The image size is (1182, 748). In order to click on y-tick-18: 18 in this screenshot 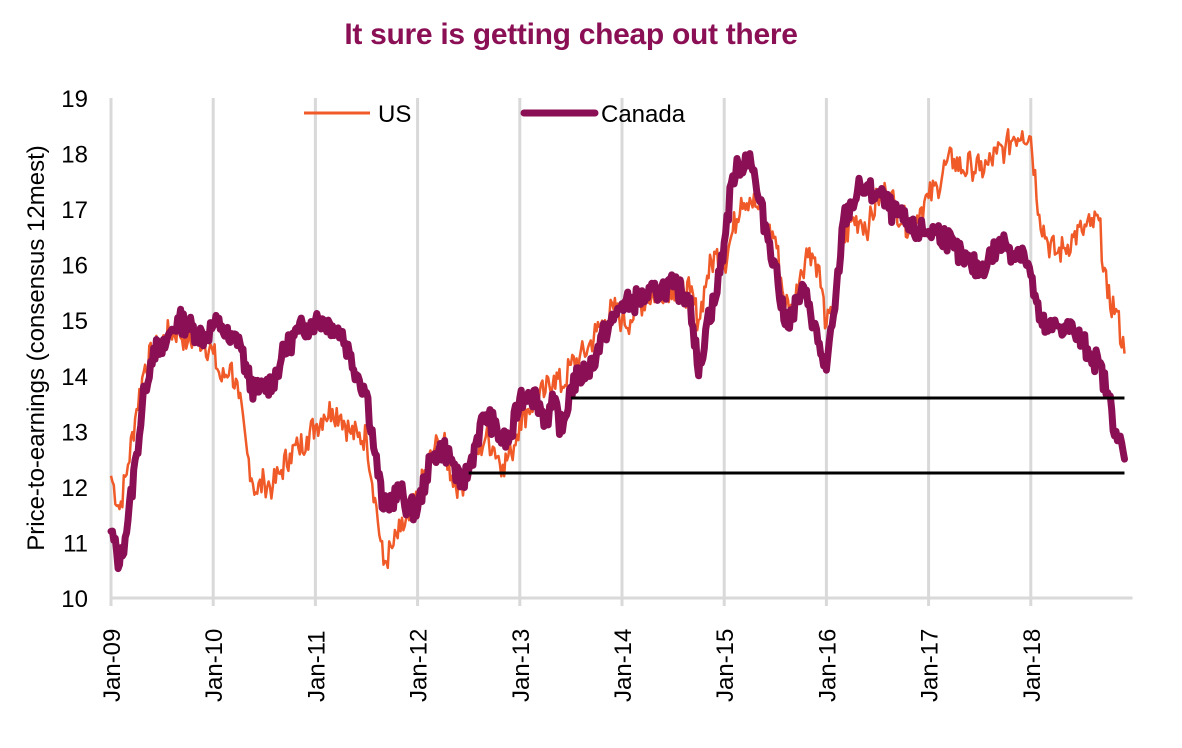, I will do `click(74, 155)`.